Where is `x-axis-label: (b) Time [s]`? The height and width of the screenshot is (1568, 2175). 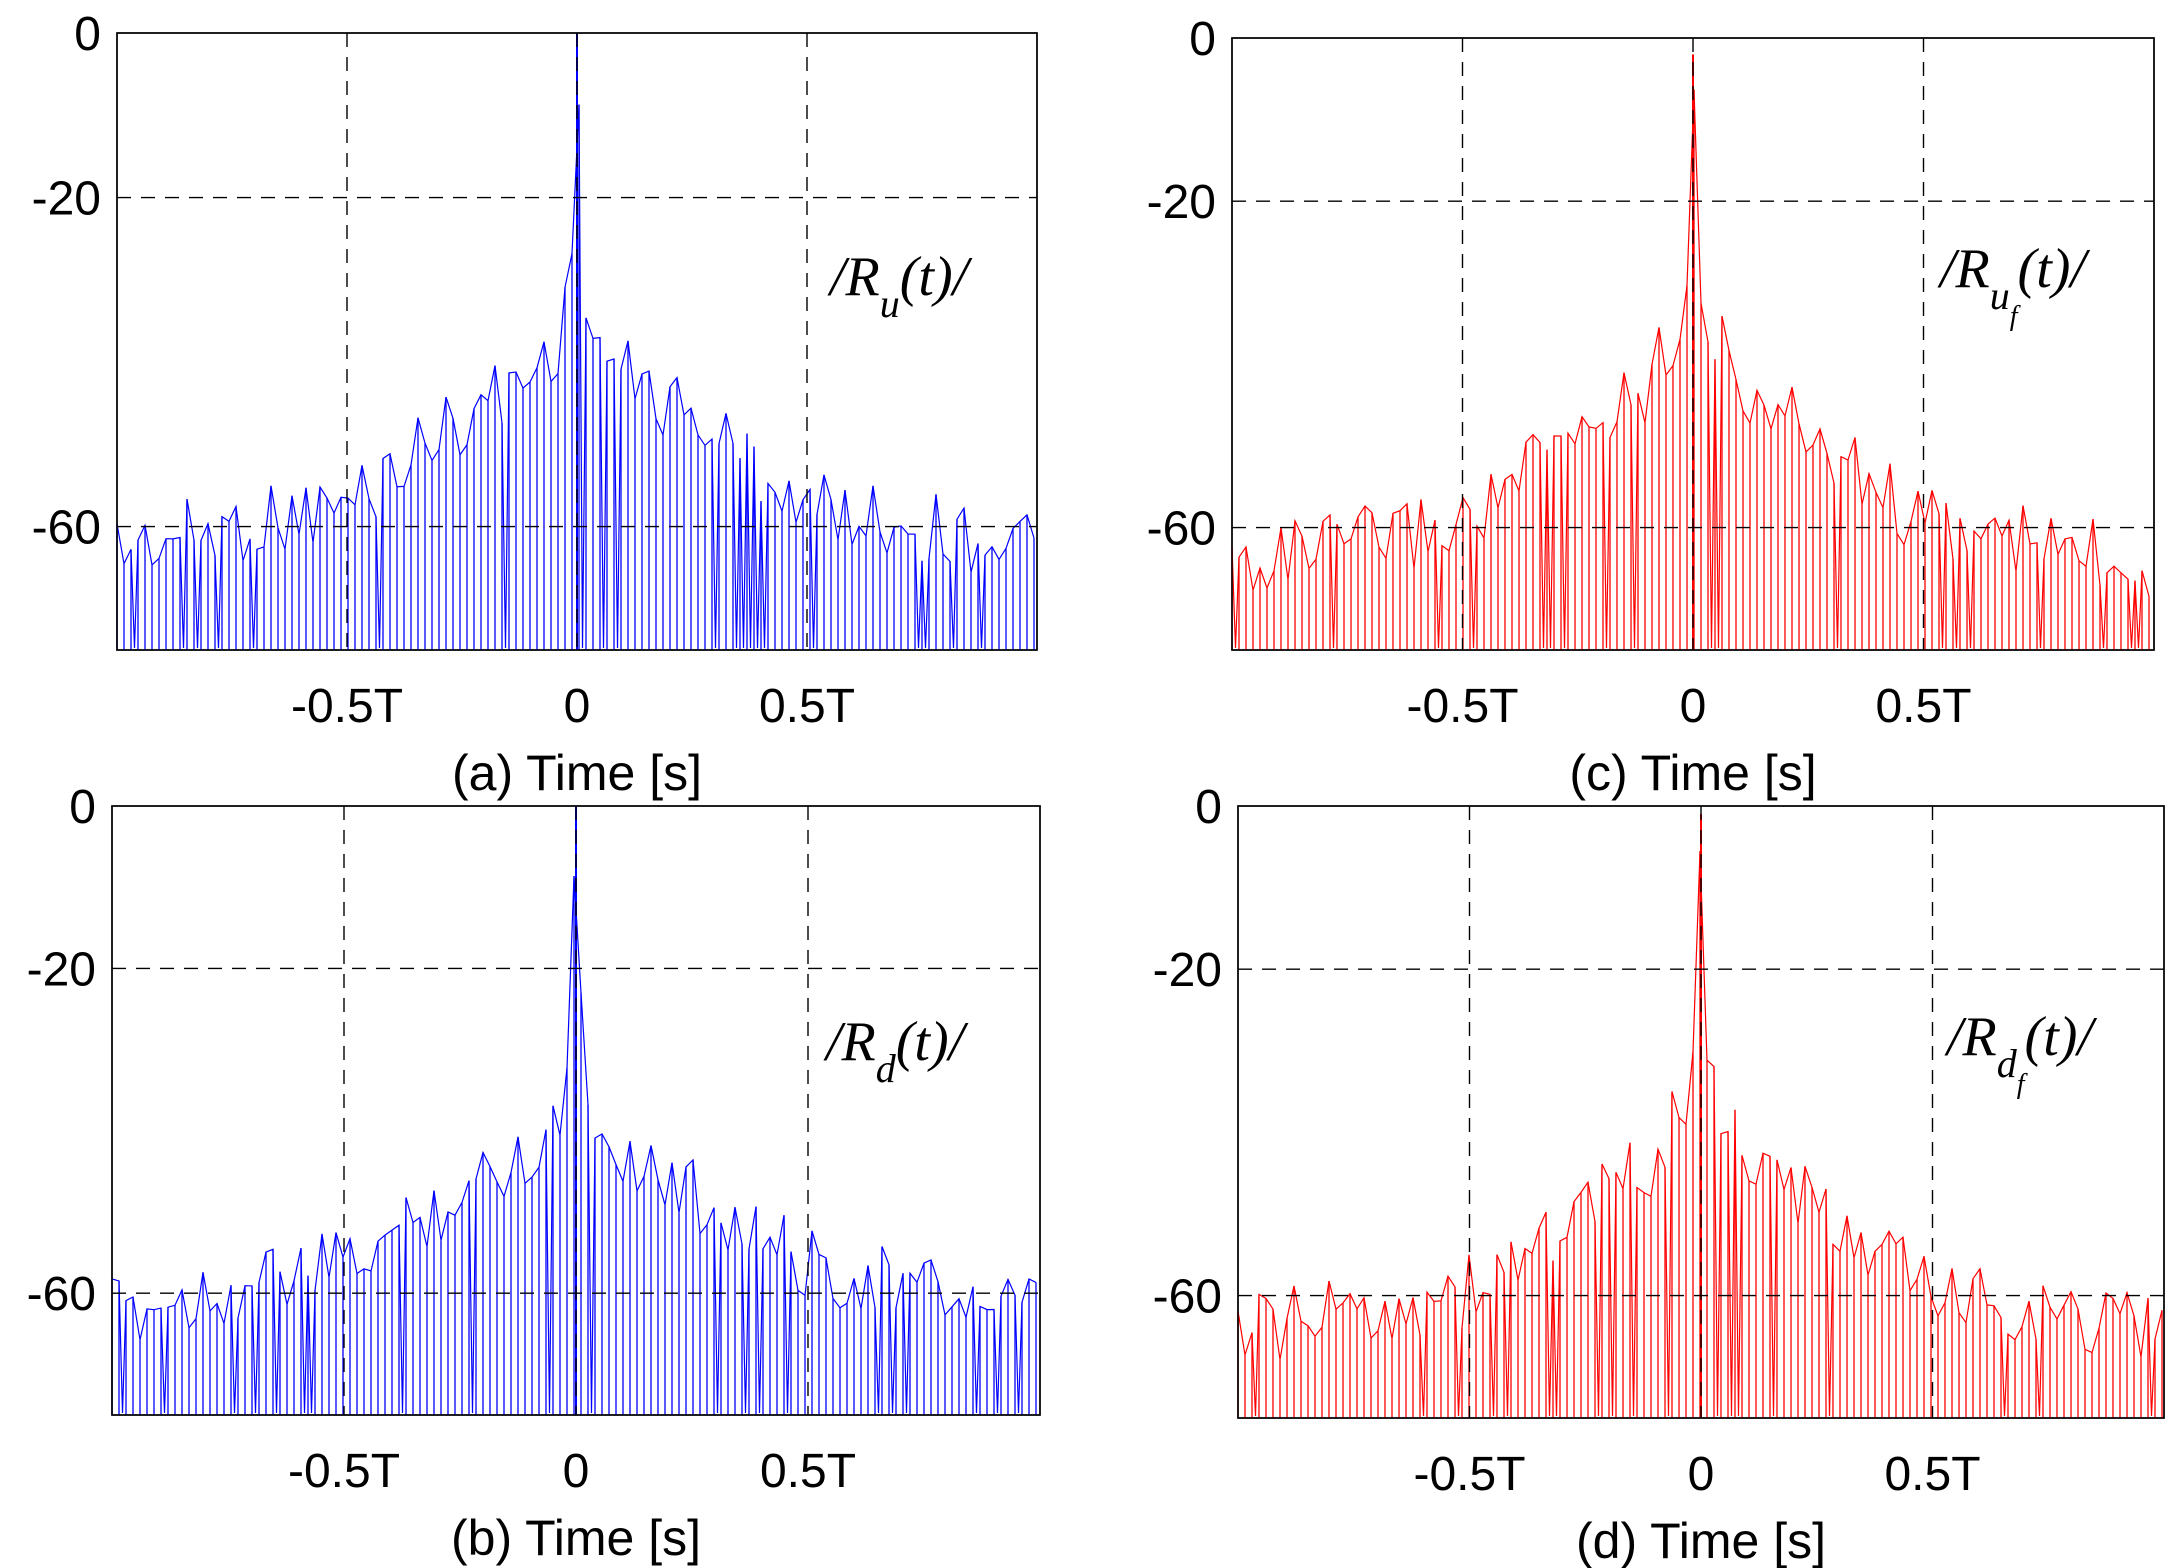 x-axis-label: (b) Time [s] is located at coordinates (576, 1538).